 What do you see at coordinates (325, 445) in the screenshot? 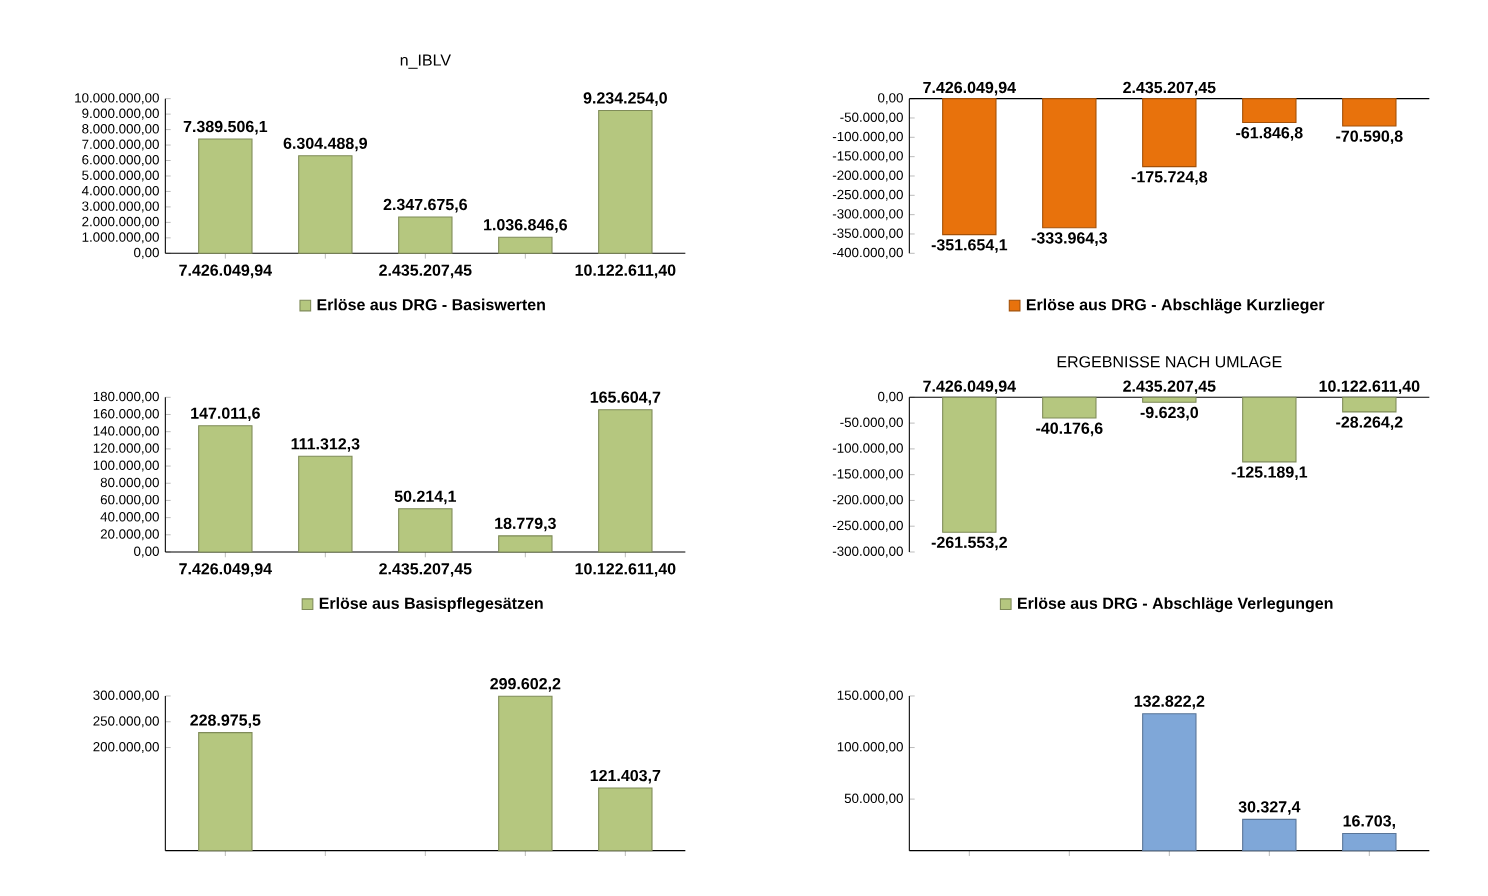
I see `data-label: 111.312,3` at bounding box center [325, 445].